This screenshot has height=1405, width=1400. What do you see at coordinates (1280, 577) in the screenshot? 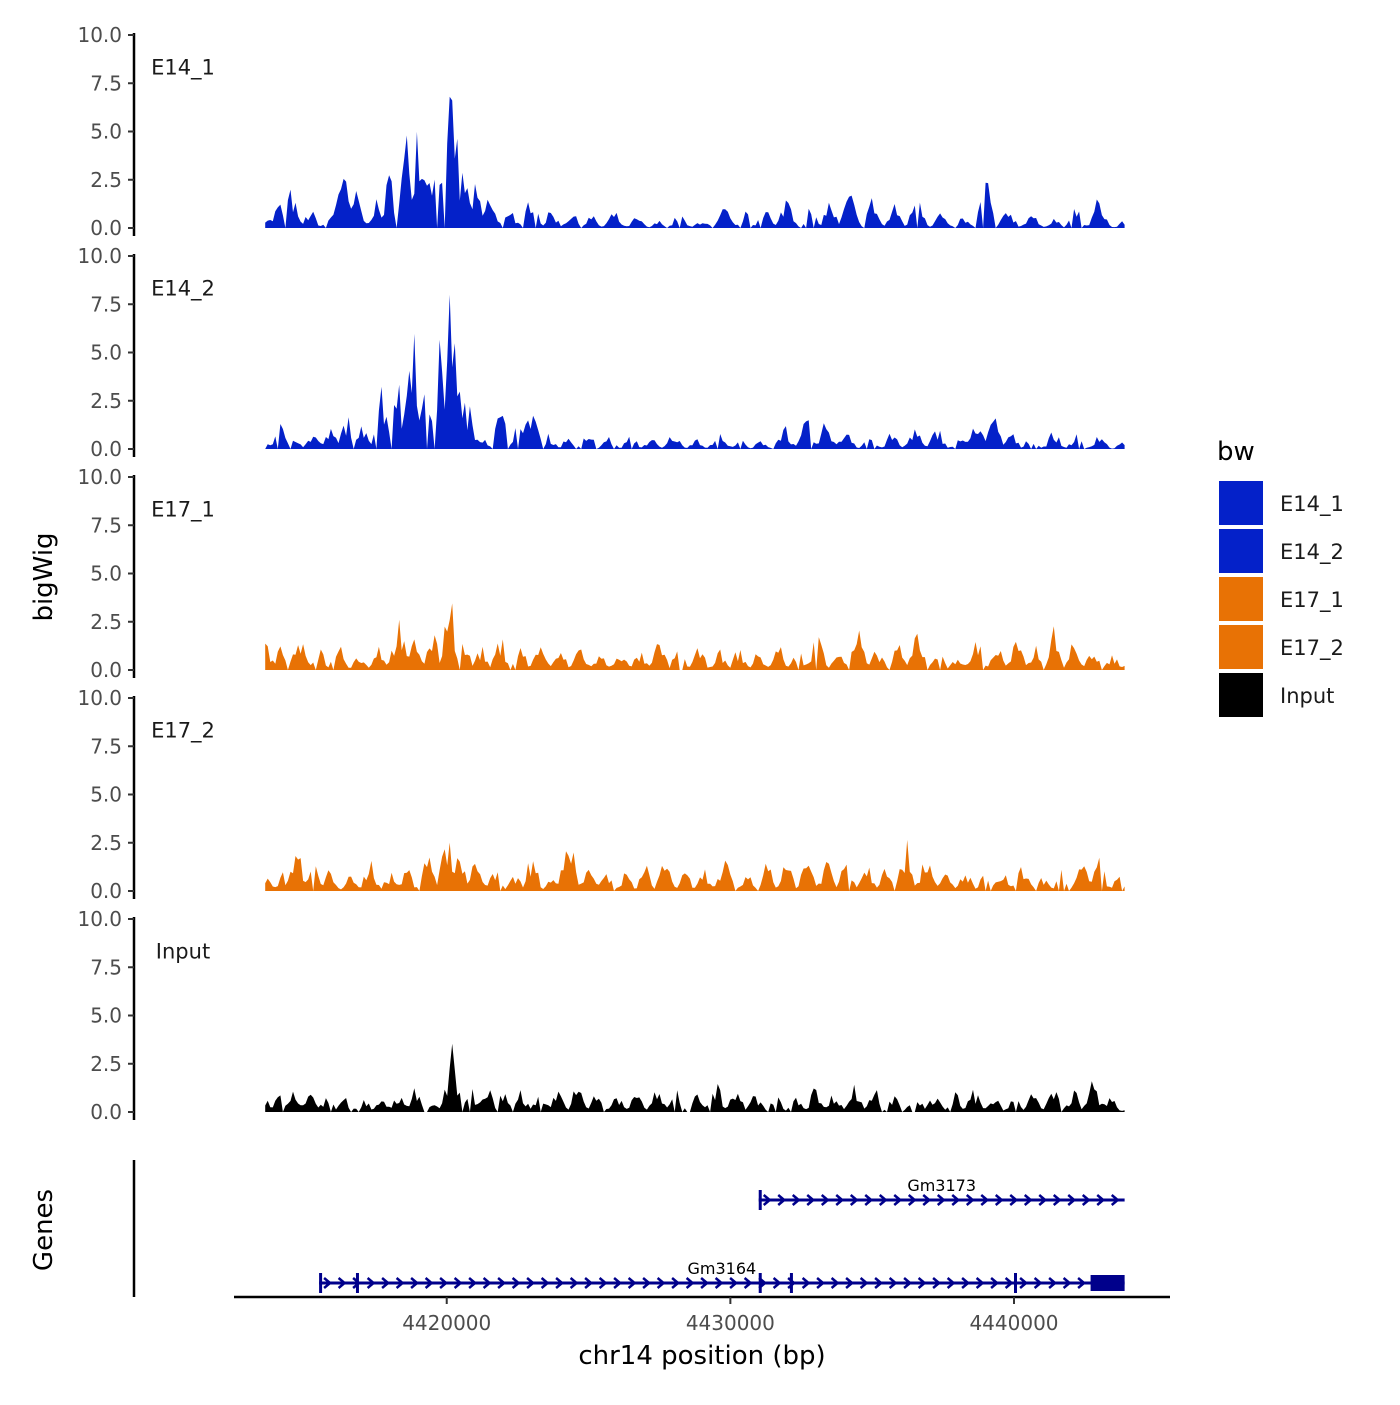
I see `legend: bw E14_1 E14_2 E17_1 E17_2 Input` at bounding box center [1280, 577].